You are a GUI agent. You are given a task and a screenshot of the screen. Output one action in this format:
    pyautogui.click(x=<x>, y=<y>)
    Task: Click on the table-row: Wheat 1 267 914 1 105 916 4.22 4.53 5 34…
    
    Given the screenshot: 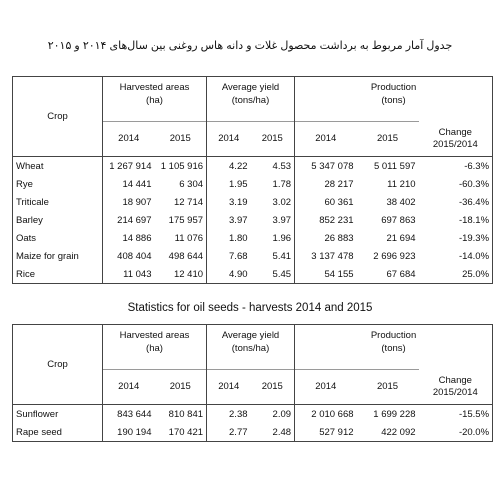 What is the action you would take?
    pyautogui.click(x=253, y=165)
    